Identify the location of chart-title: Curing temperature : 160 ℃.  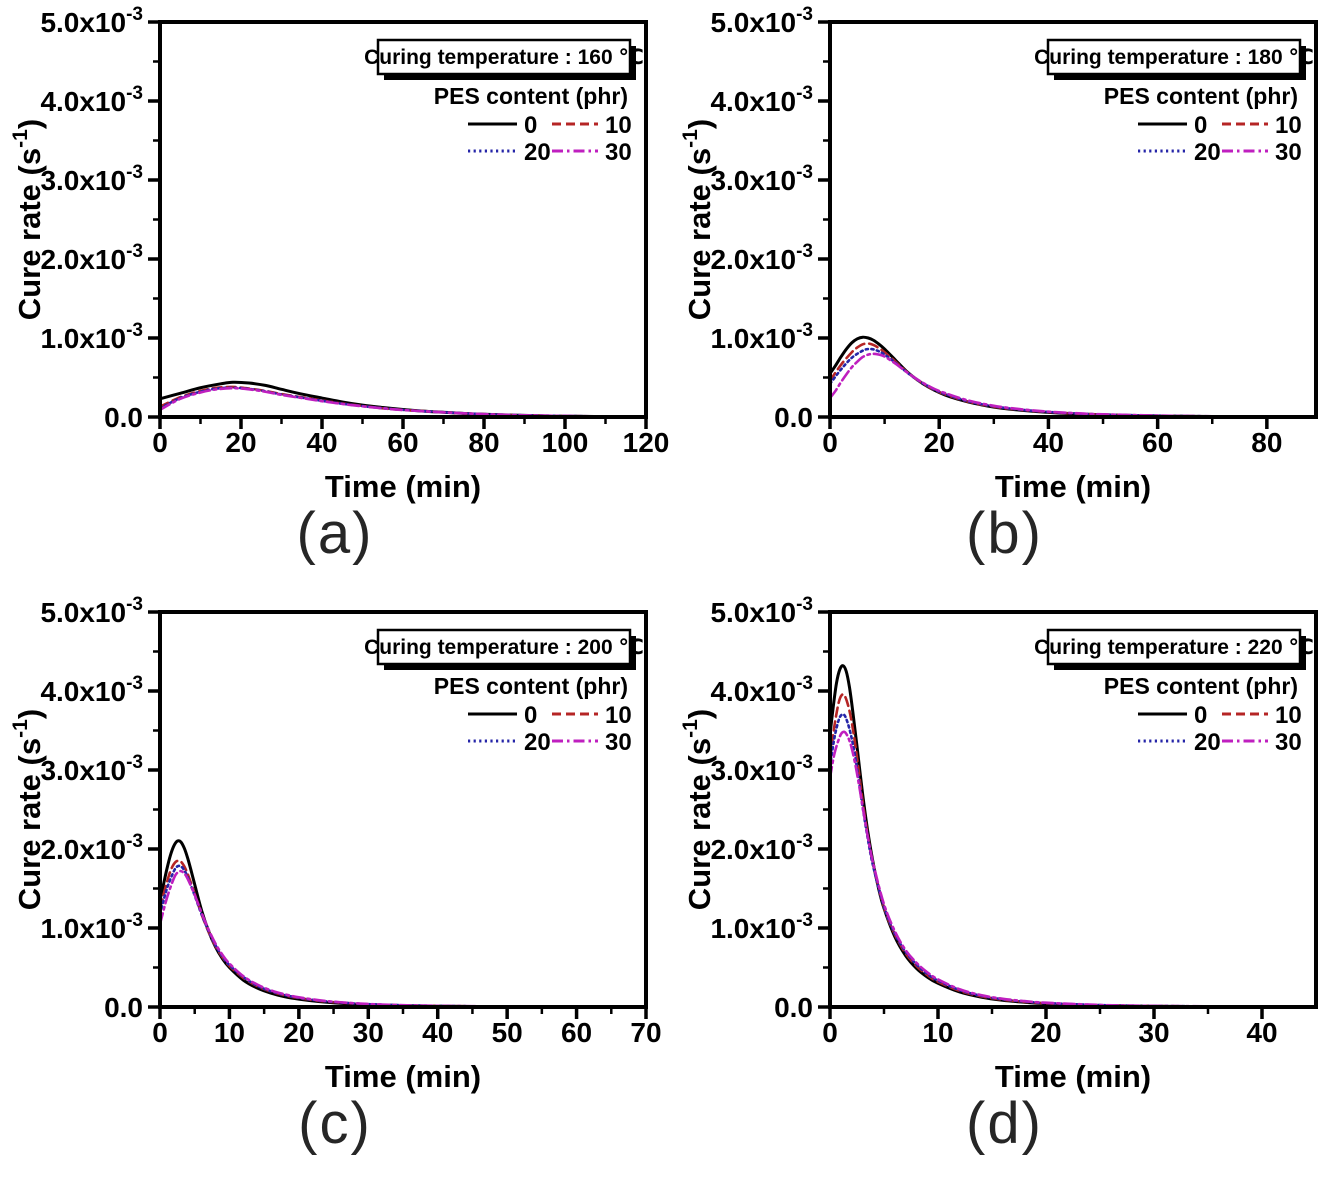
(504, 57).